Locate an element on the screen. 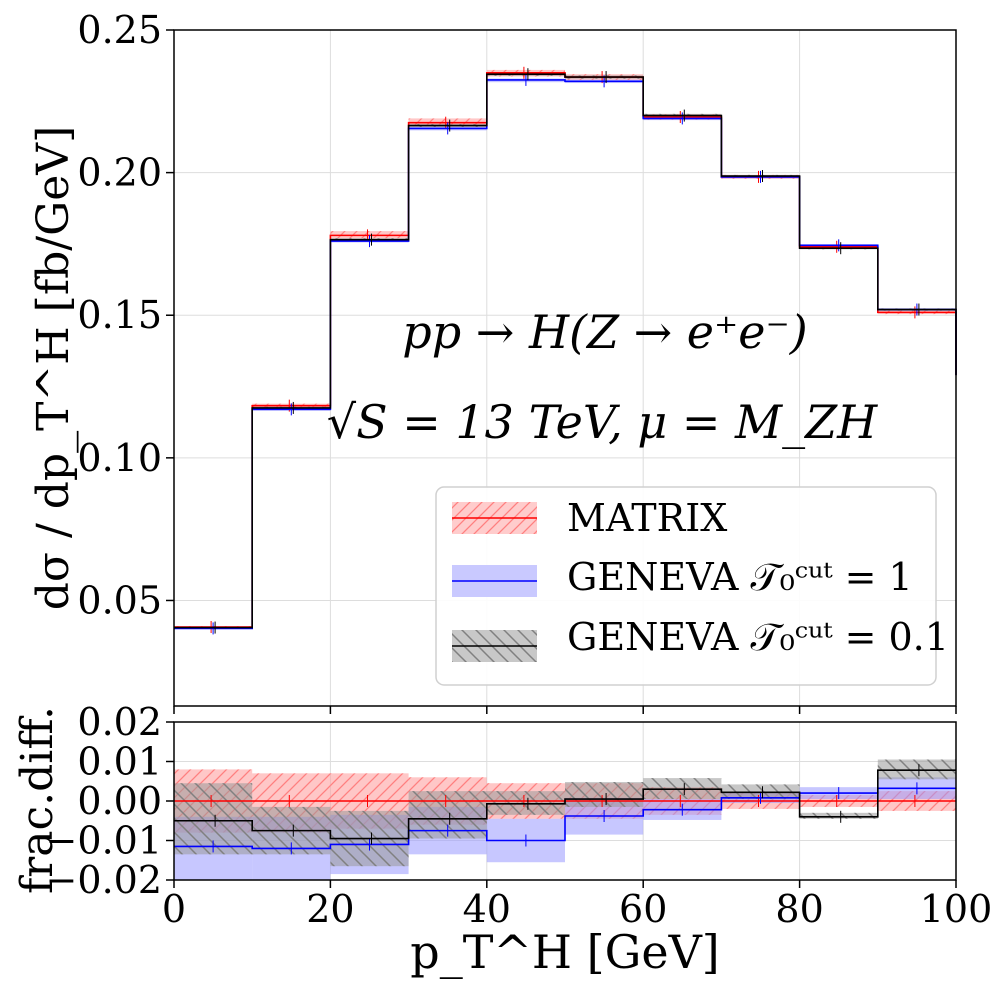 This screenshot has height=1000, width=1000. ratio-x-tick-label: 0 is located at coordinates (174, 909).